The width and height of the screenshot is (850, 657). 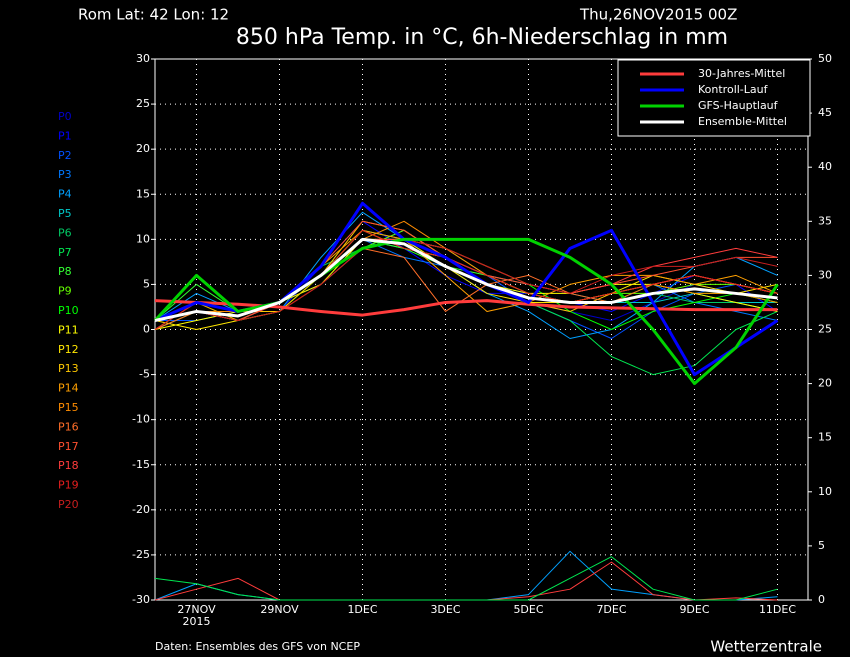 What do you see at coordinates (68, 465) in the screenshot?
I see `member-label: P18` at bounding box center [68, 465].